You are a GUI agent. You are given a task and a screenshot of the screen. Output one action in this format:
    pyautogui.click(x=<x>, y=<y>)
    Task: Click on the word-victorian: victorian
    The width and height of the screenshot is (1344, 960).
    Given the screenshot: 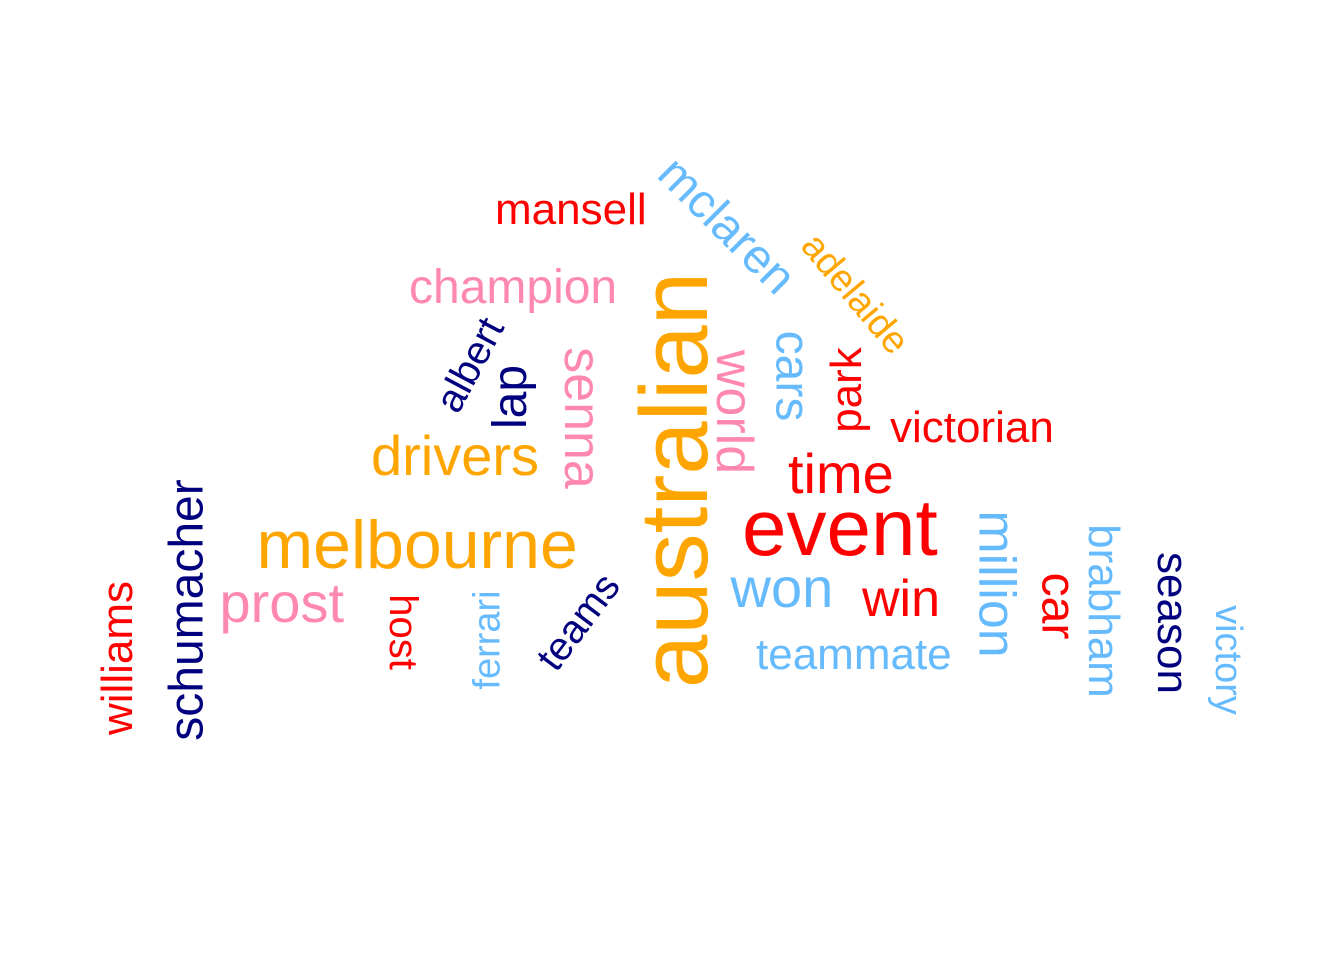 What is the action you would take?
    pyautogui.click(x=972, y=427)
    